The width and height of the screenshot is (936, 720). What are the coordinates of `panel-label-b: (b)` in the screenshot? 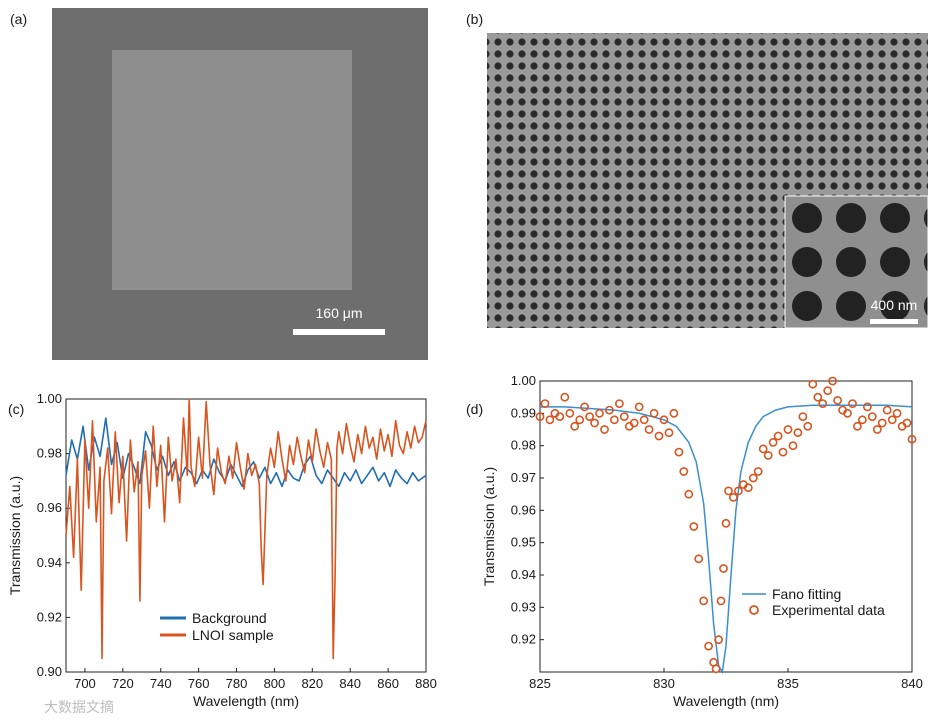 It's located at (474, 19).